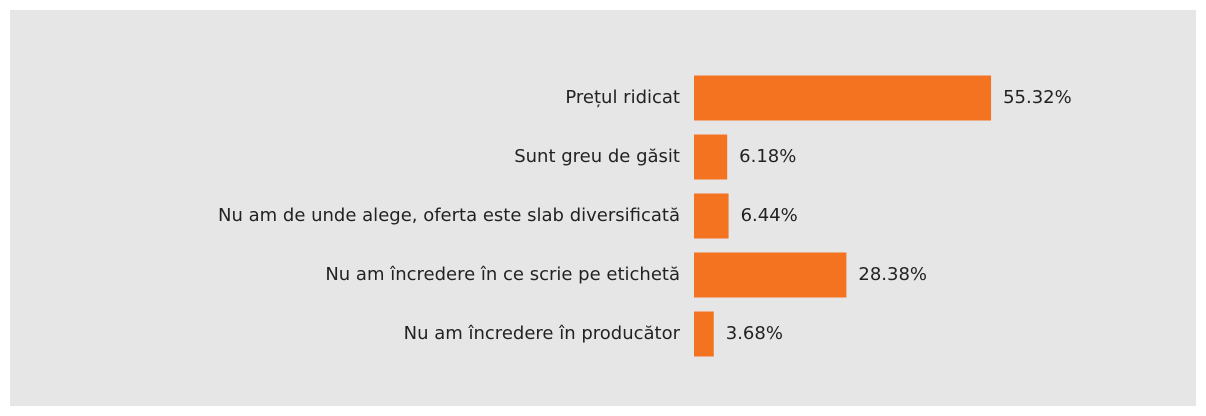  I want to click on value-label: 3.68%, so click(754, 333).